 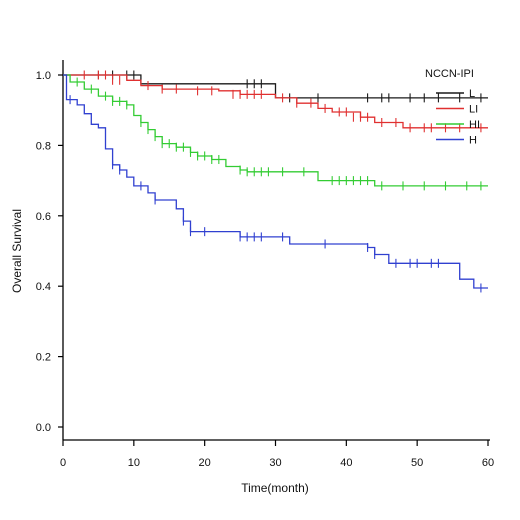 I want to click on legend: NCCN-IPI L LI HI H, so click(x=452, y=107).